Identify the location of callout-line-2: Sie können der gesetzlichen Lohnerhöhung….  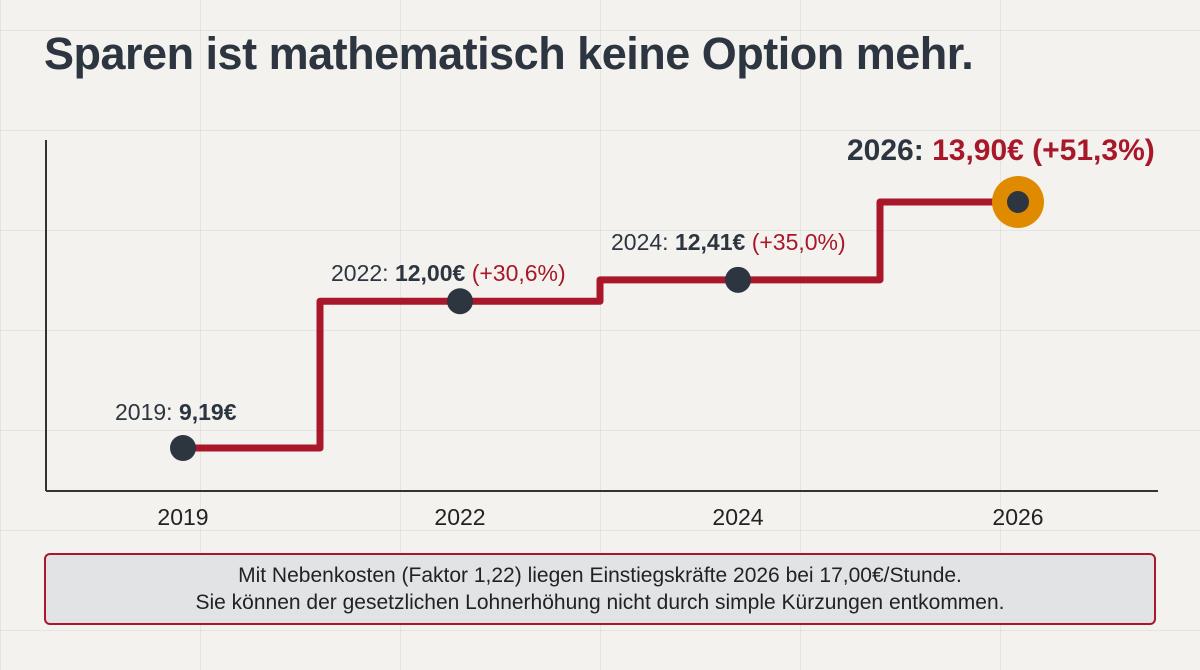
(600, 602).